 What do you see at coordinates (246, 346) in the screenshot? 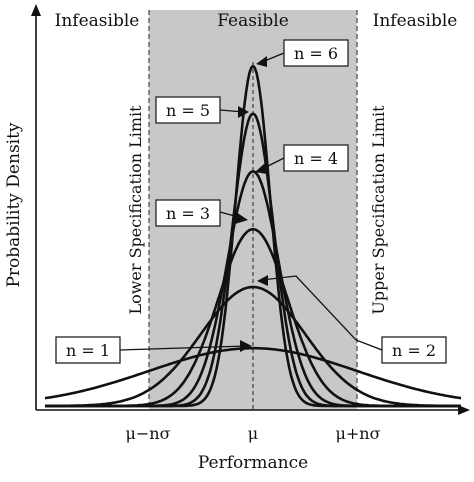
I see `arrowhead-n1` at bounding box center [246, 346].